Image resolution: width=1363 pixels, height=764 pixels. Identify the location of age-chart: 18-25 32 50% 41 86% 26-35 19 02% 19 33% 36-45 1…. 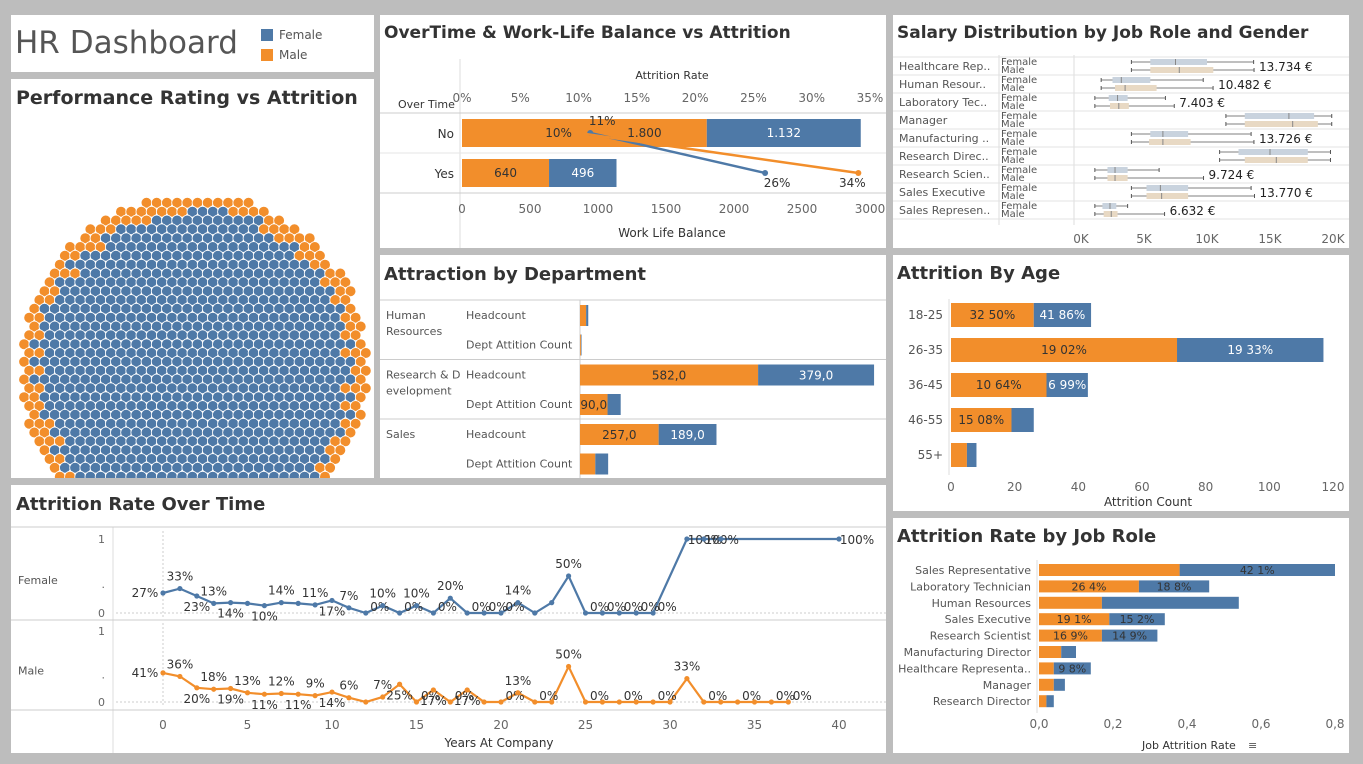
(1126, 404).